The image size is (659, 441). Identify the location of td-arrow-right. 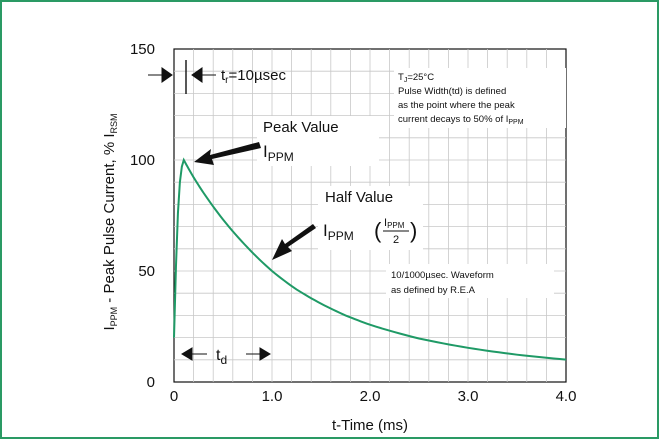
(258, 354).